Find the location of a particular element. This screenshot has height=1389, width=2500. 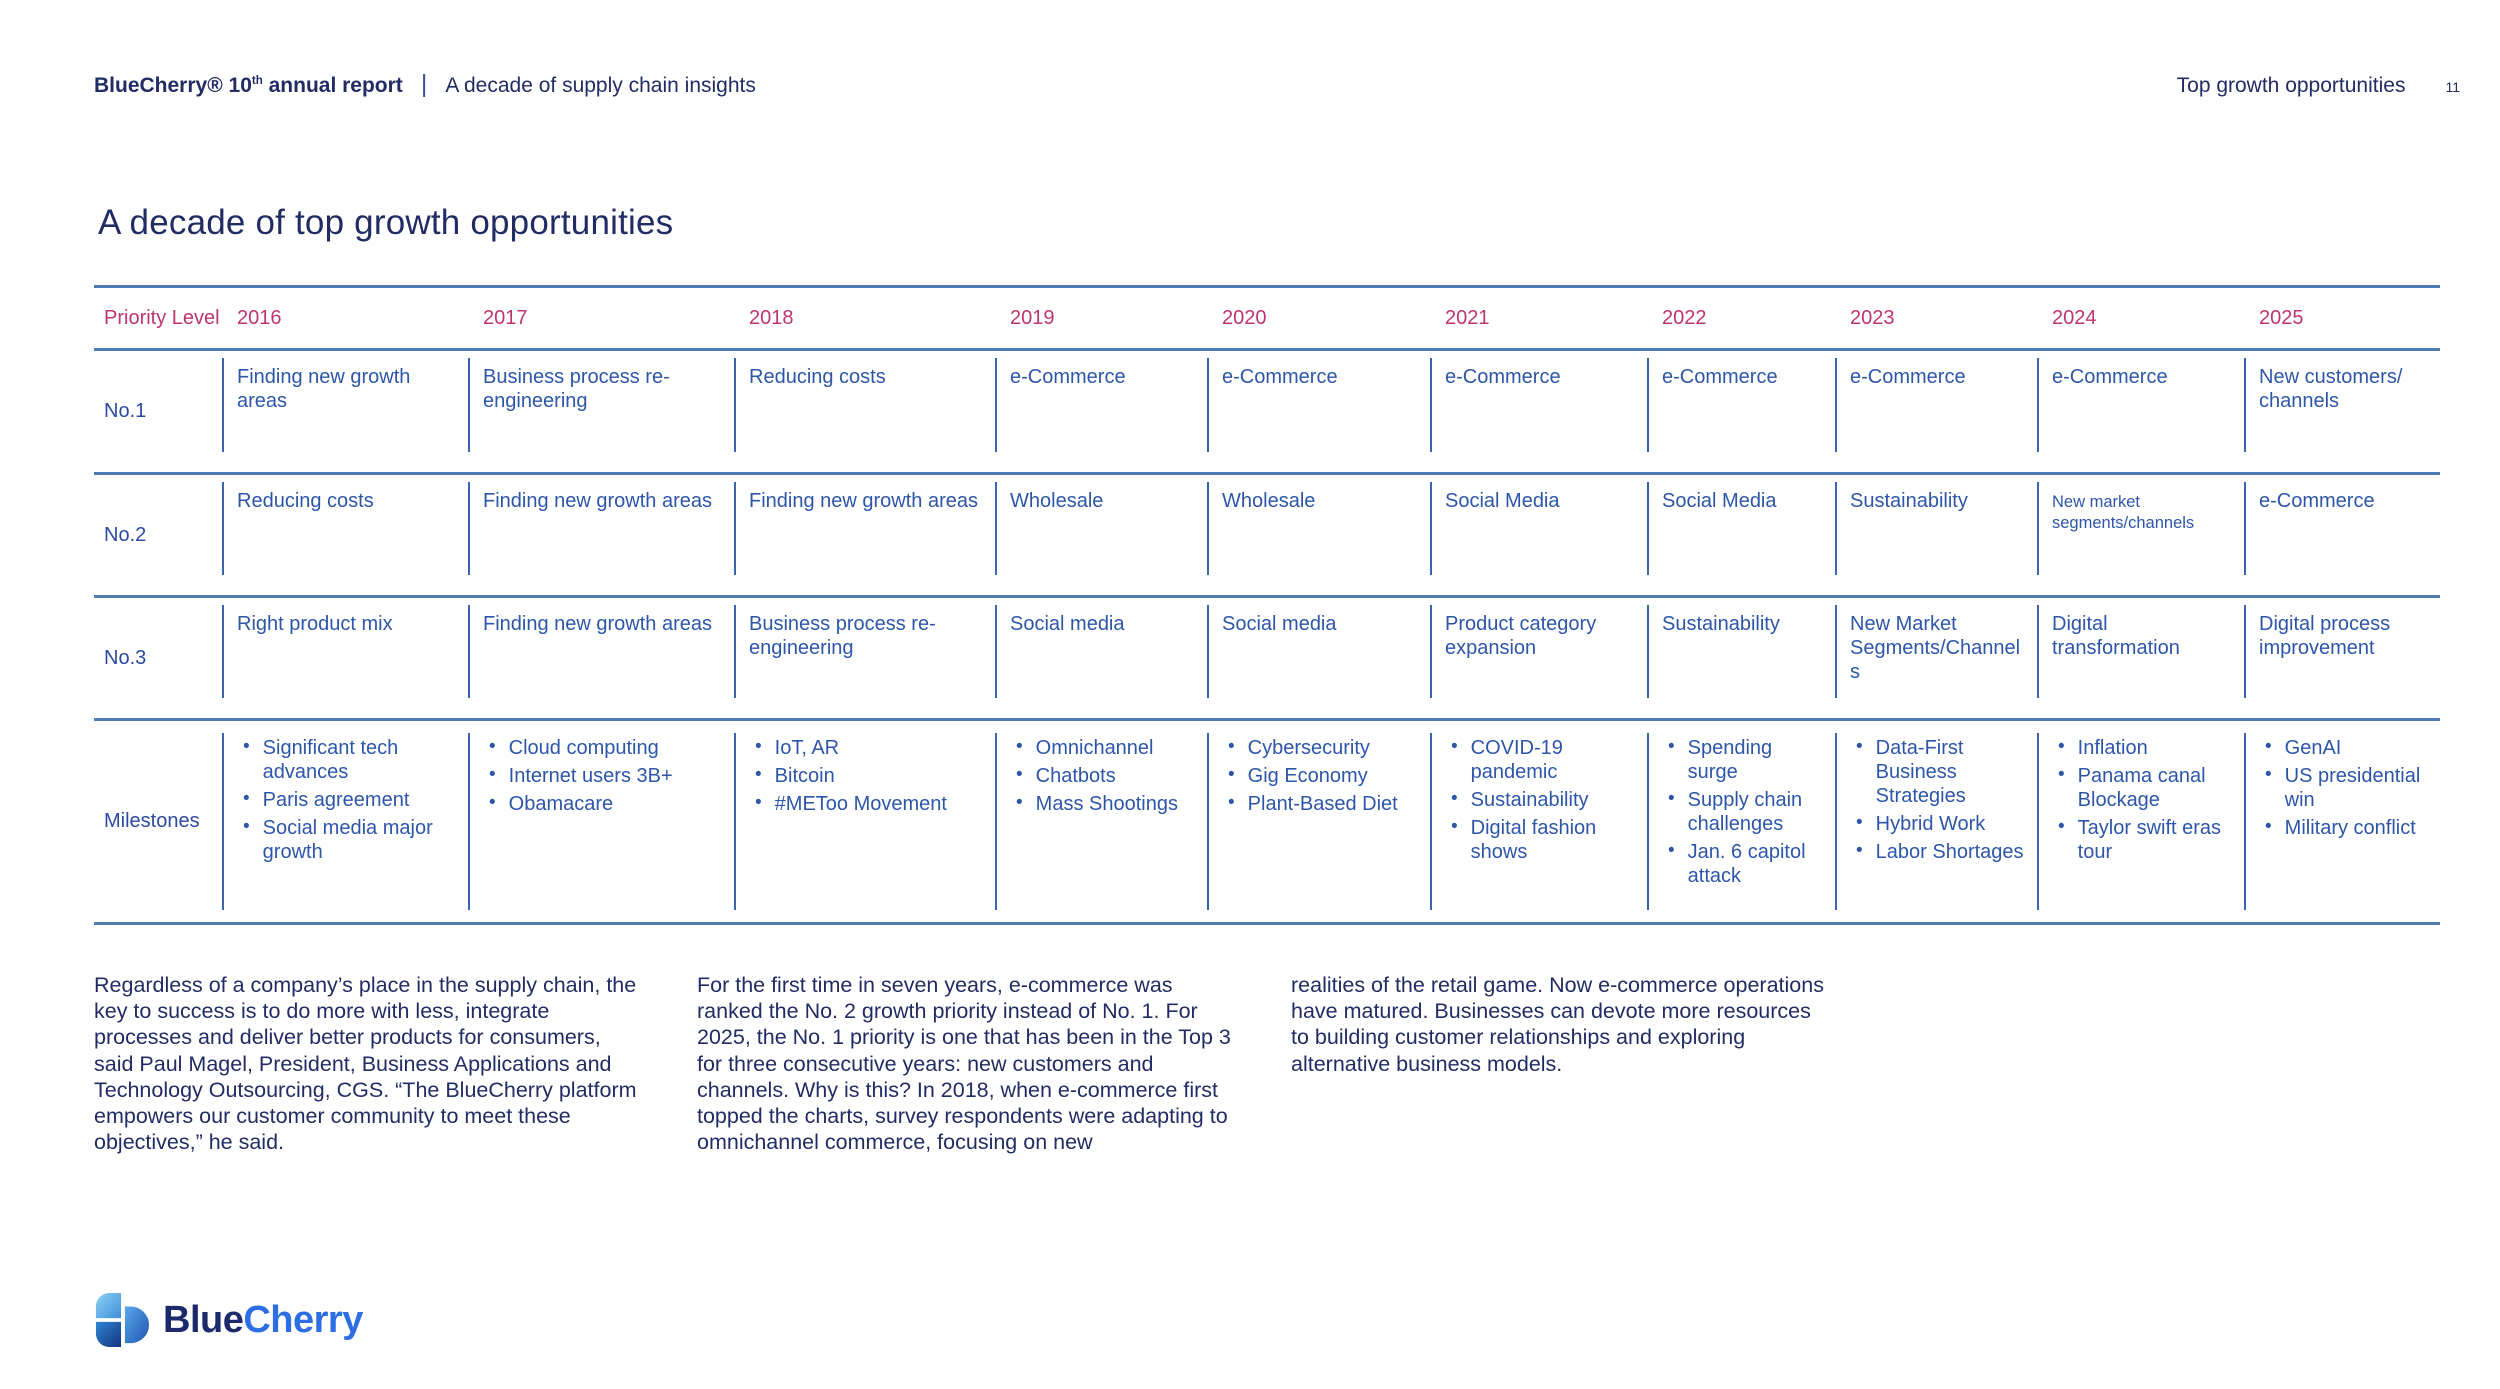

year-header: 2021 is located at coordinates (1467, 317).